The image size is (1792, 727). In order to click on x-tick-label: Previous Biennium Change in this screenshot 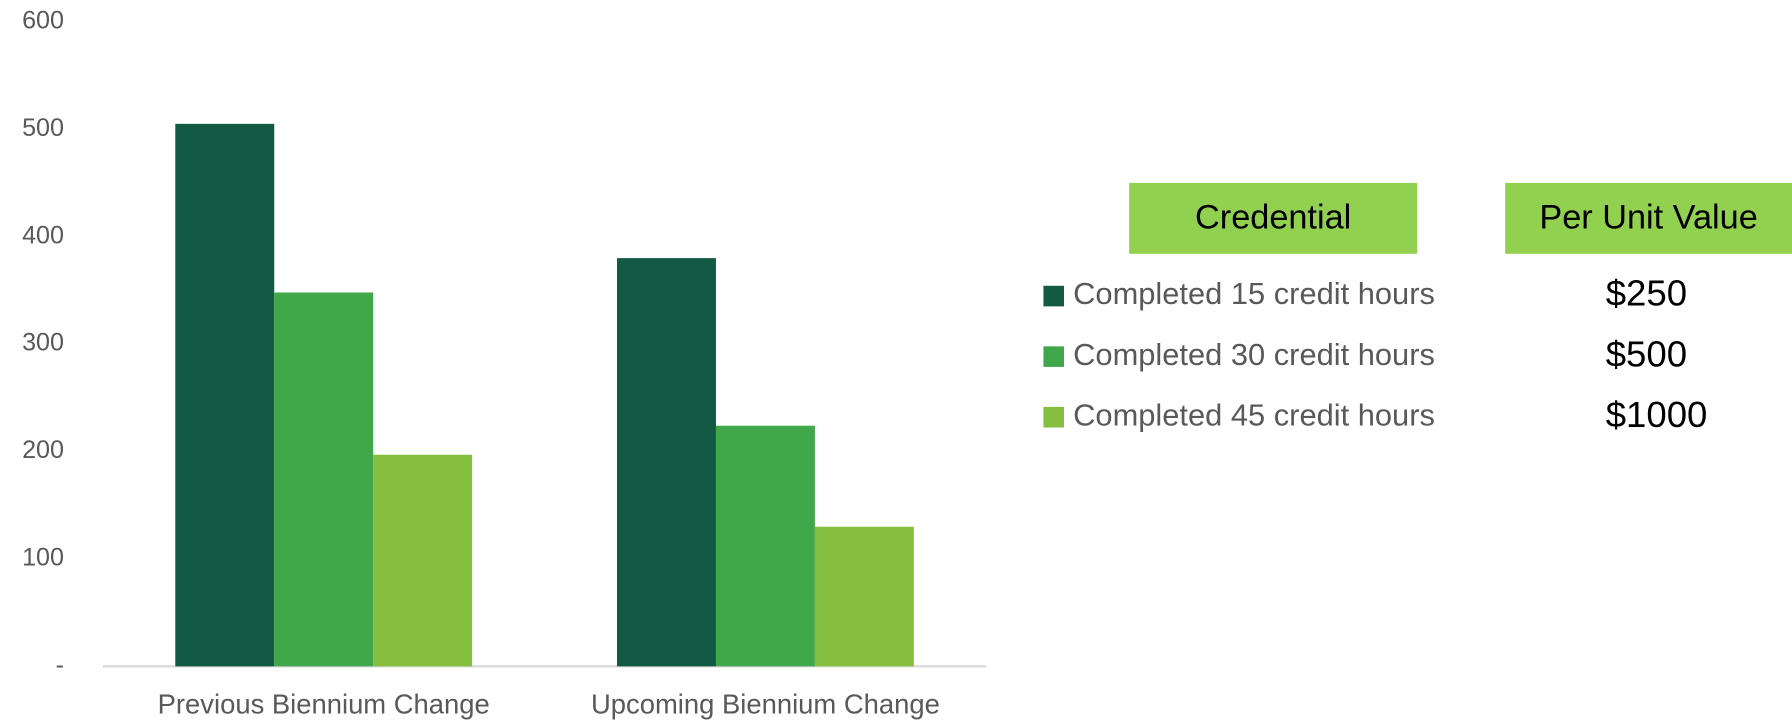, I will do `click(324, 704)`.